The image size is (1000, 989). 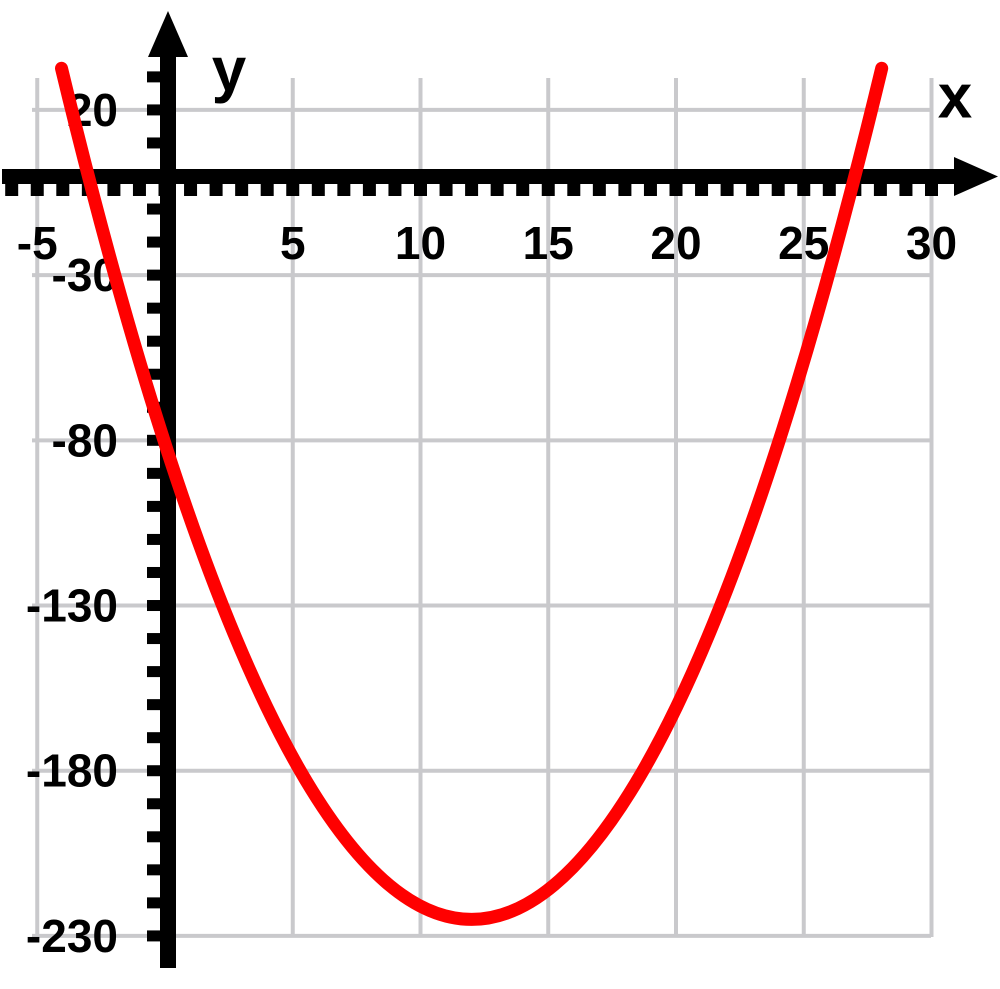 What do you see at coordinates (420, 243) in the screenshot?
I see `x-tick-label: 10` at bounding box center [420, 243].